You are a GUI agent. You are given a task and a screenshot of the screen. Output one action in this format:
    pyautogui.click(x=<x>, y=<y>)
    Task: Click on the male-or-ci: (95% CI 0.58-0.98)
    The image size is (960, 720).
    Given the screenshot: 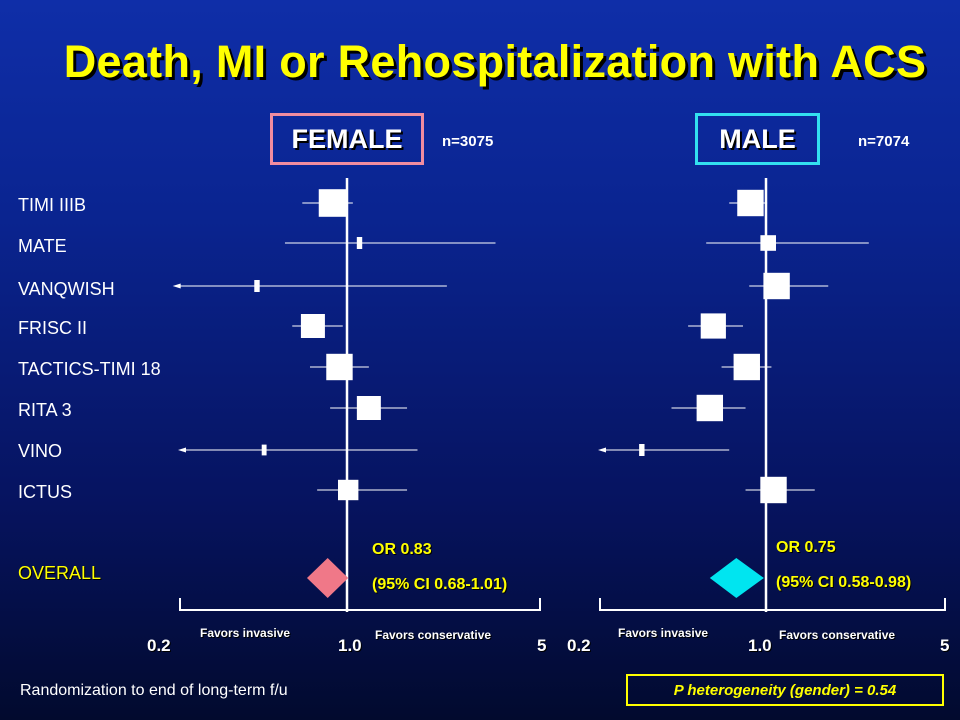 What is the action you would take?
    pyautogui.click(x=844, y=582)
    